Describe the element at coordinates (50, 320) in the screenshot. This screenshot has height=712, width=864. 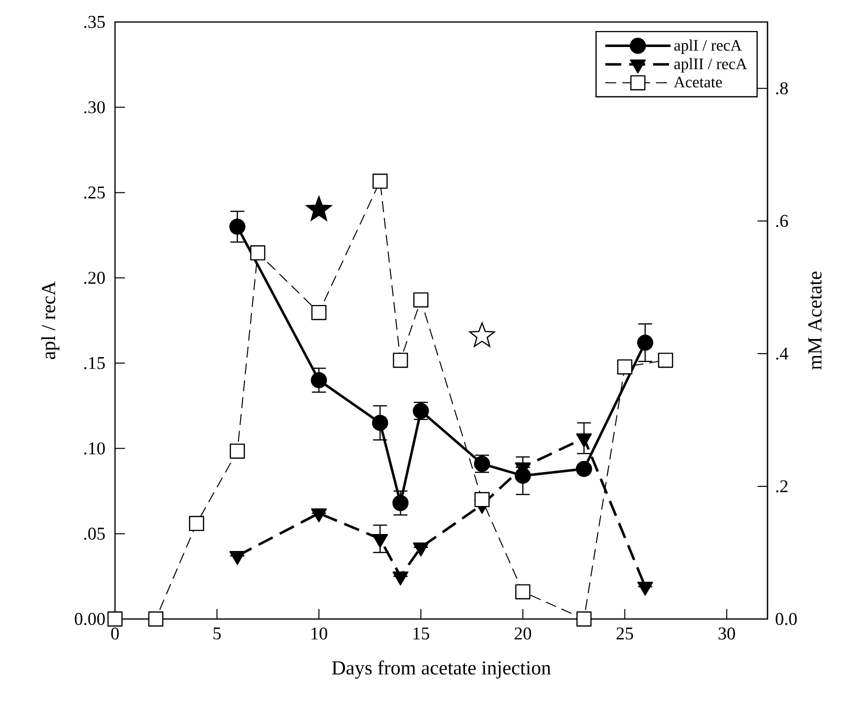
I see `y-axis-title: apl / recA` at that location.